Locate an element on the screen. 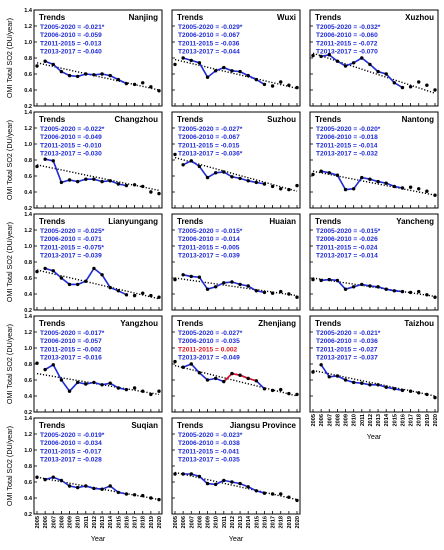 This screenshot has height=550, width=444. x-tick-label: 2007 is located at coordinates (54, 522).